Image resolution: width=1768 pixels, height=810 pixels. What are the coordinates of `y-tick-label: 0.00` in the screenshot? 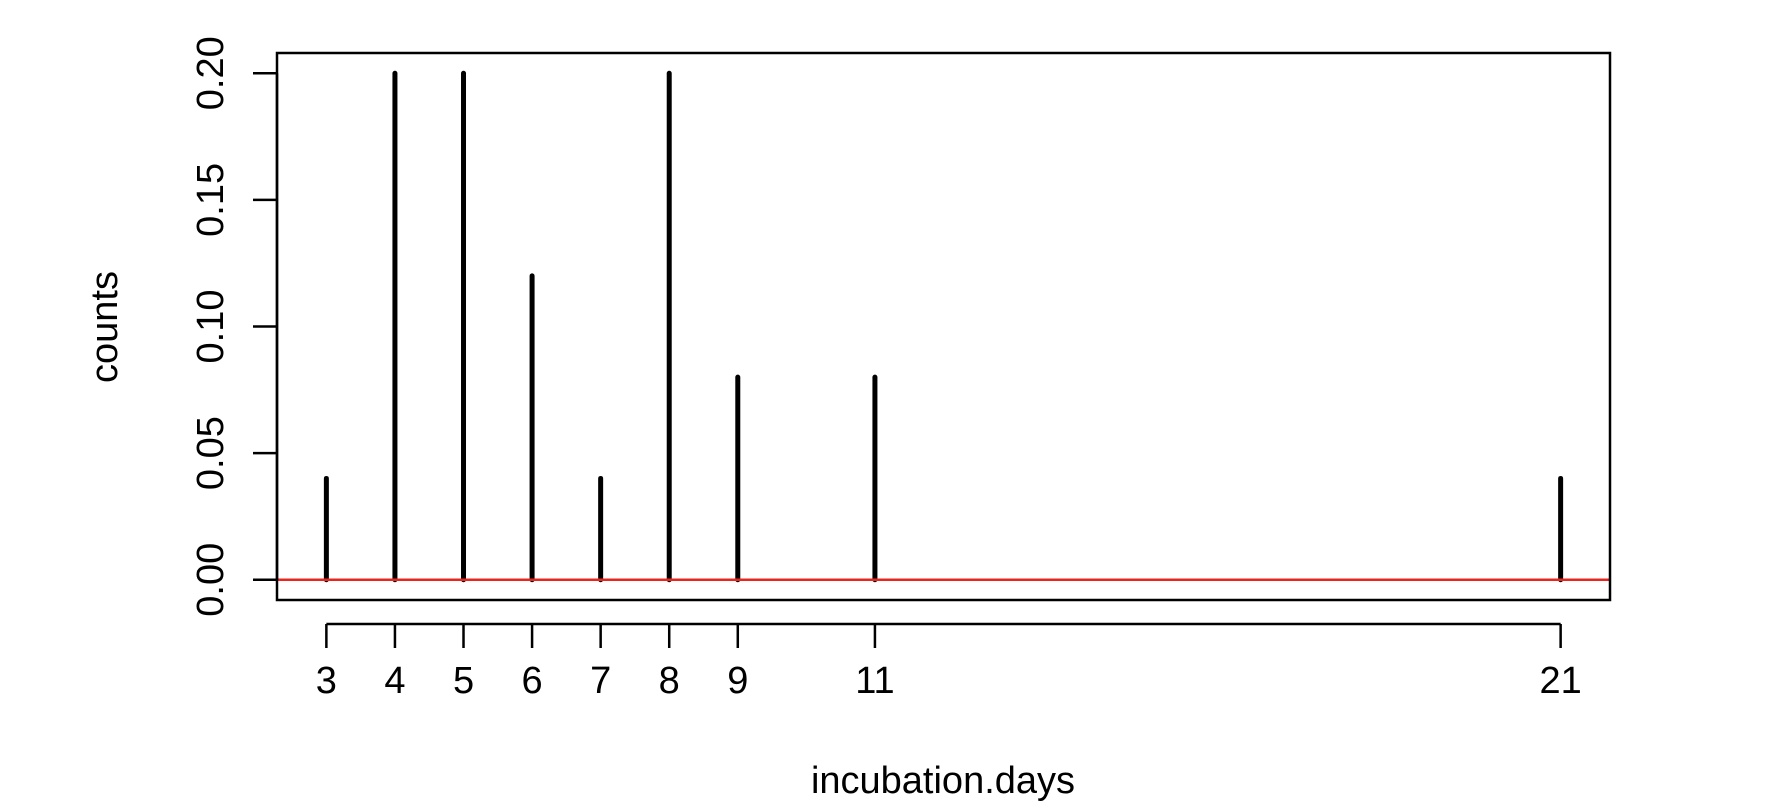 It's located at (211, 580).